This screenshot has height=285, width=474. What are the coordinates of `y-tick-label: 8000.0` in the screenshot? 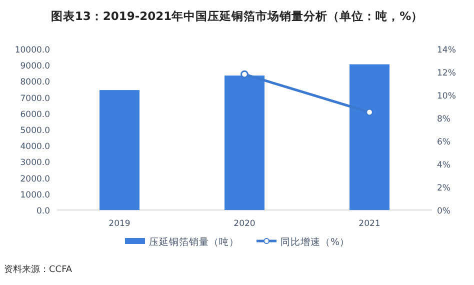 It's located at (35, 83).